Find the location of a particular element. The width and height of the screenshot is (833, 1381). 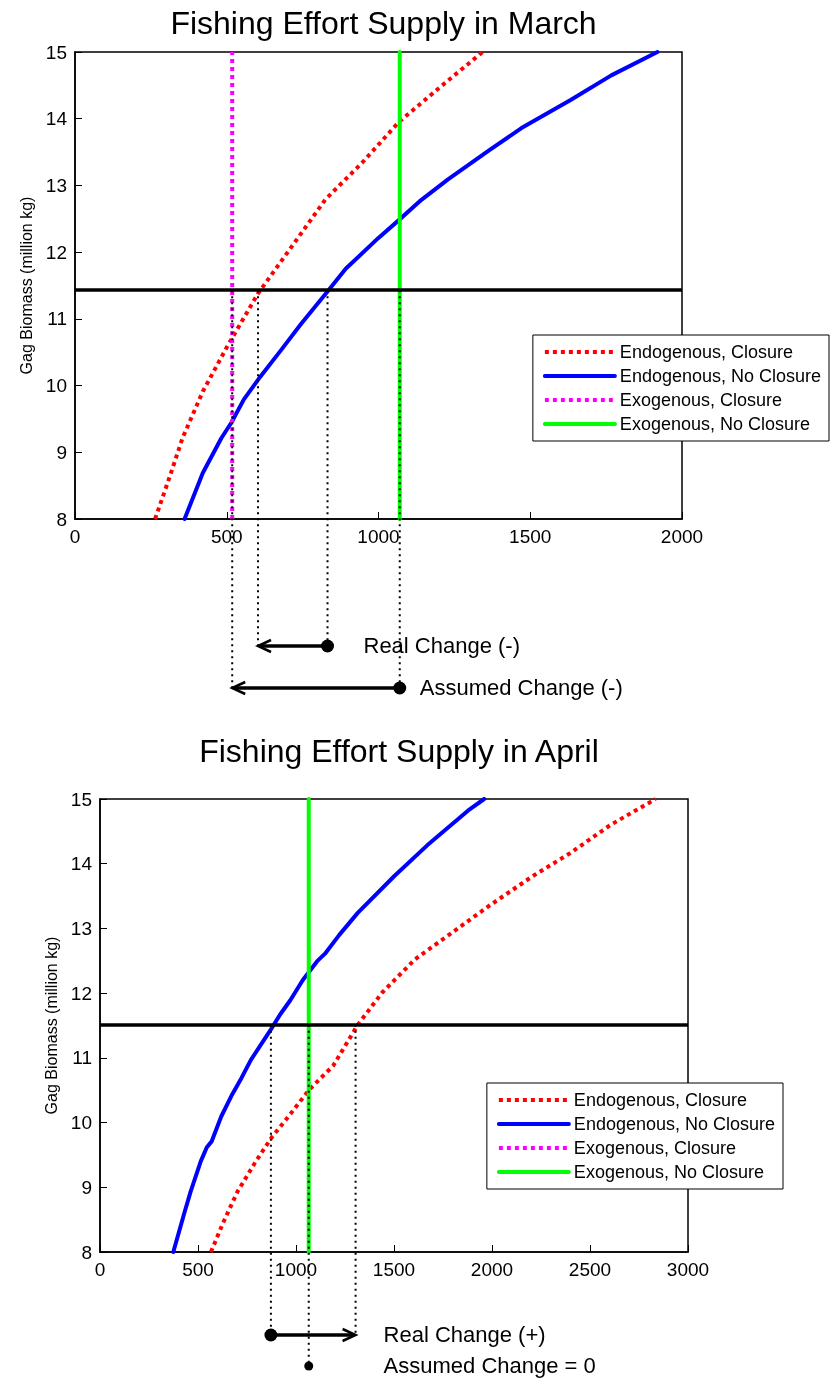

text: Assumed Change = 0 is located at coordinates (489, 1365).